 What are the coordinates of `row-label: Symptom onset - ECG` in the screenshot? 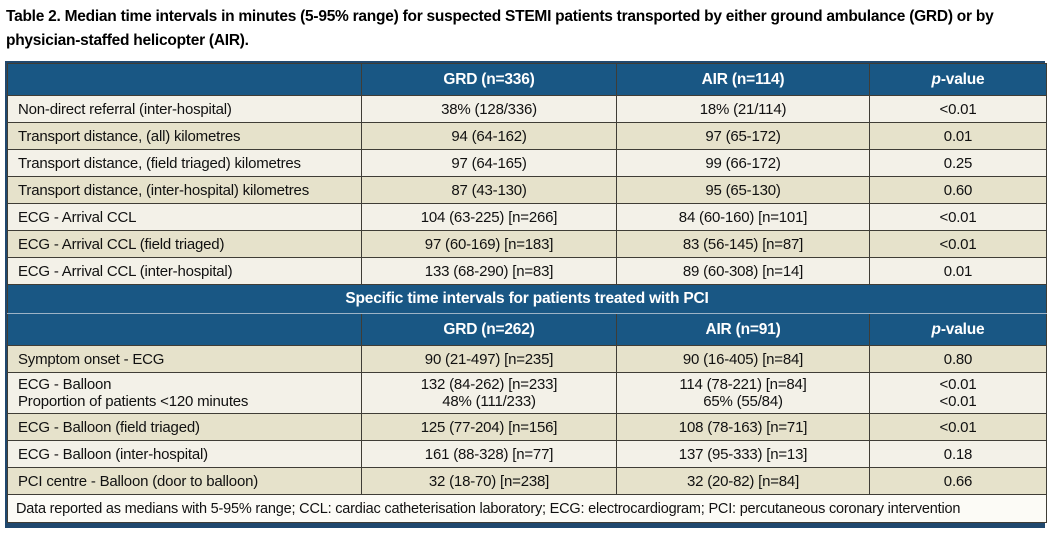 It's located at (184, 359).